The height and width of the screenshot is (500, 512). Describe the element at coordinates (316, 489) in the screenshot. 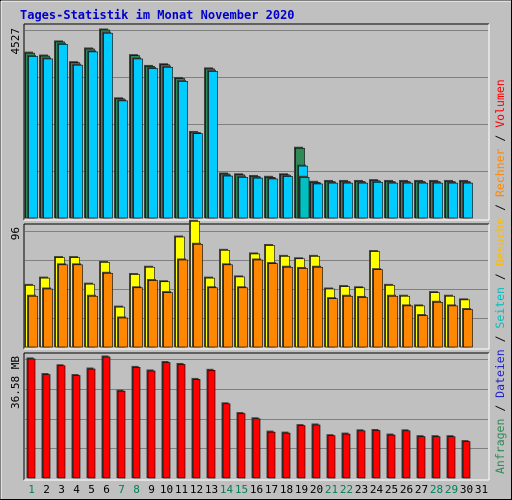

I see `x-tick-label-day-20: 20` at that location.